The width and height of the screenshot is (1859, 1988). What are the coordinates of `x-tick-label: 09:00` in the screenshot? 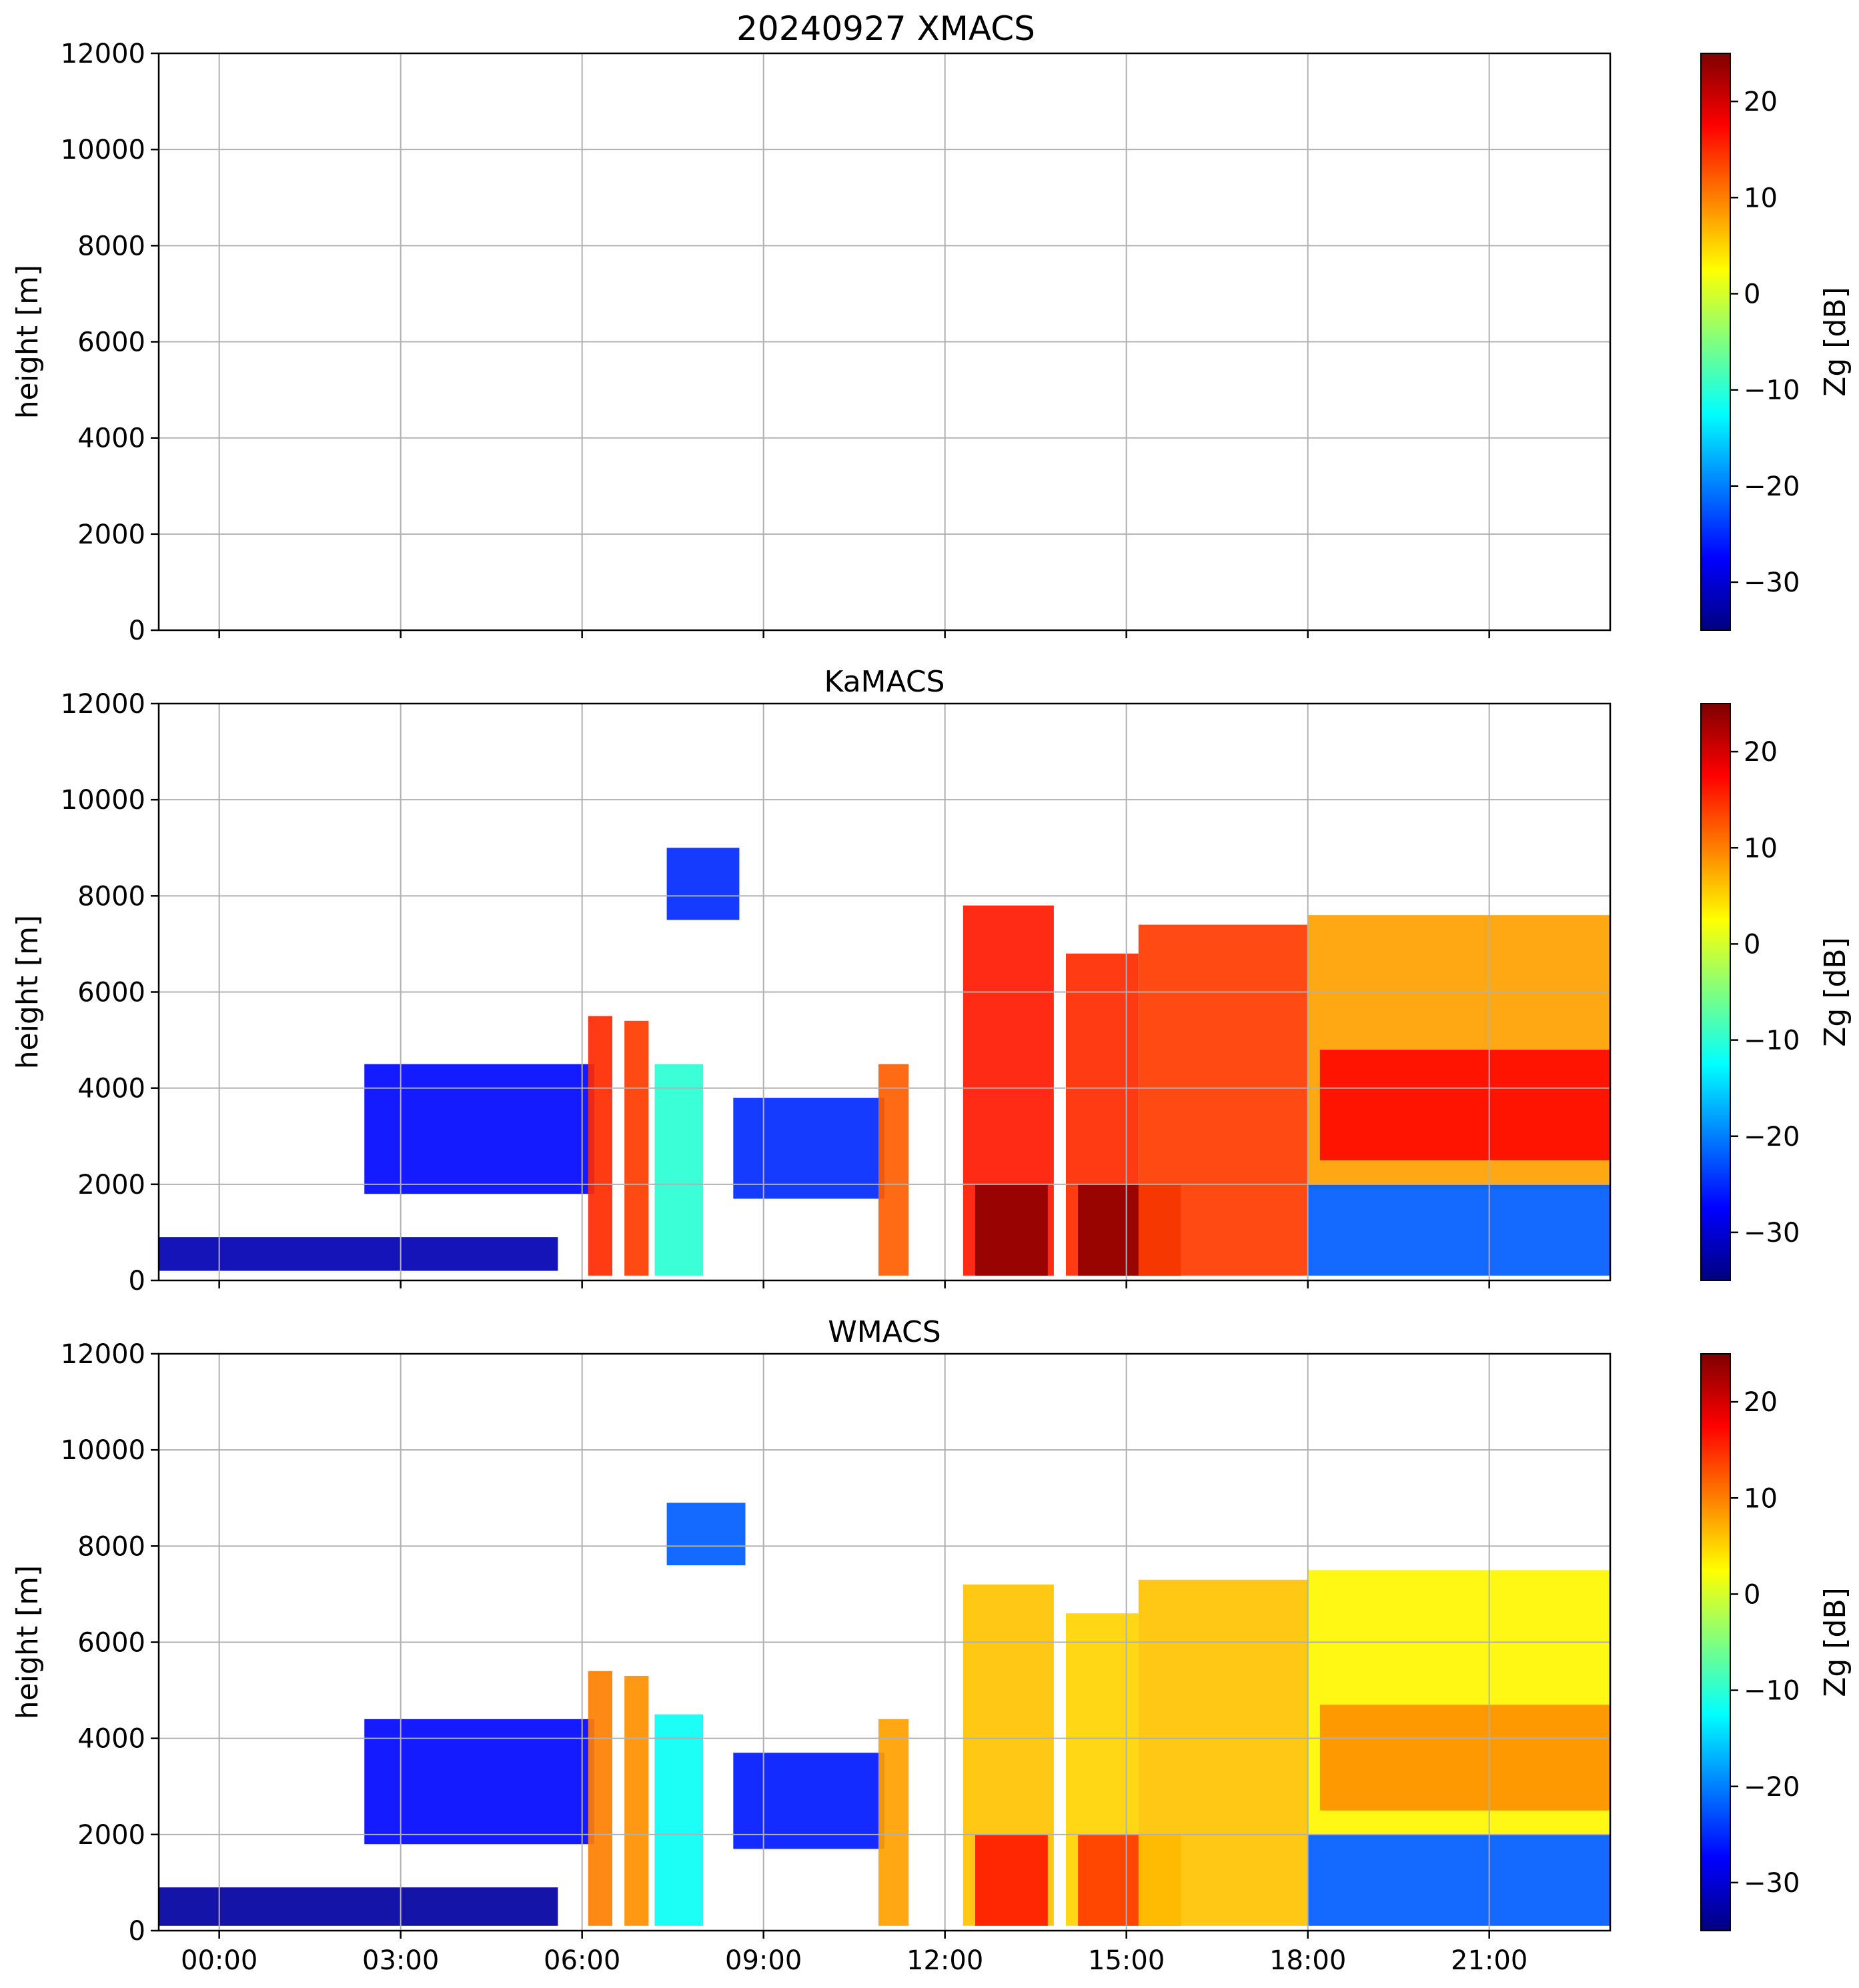 It's located at (763, 1961).